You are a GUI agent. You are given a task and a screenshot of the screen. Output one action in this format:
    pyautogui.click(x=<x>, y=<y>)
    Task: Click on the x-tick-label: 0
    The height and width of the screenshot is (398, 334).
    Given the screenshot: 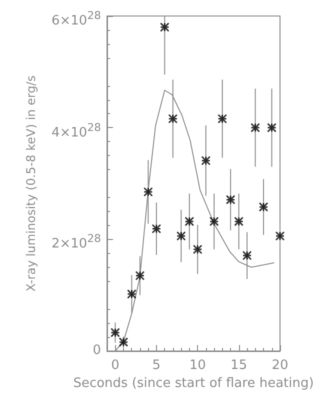 What is the action you would take?
    pyautogui.click(x=115, y=365)
    